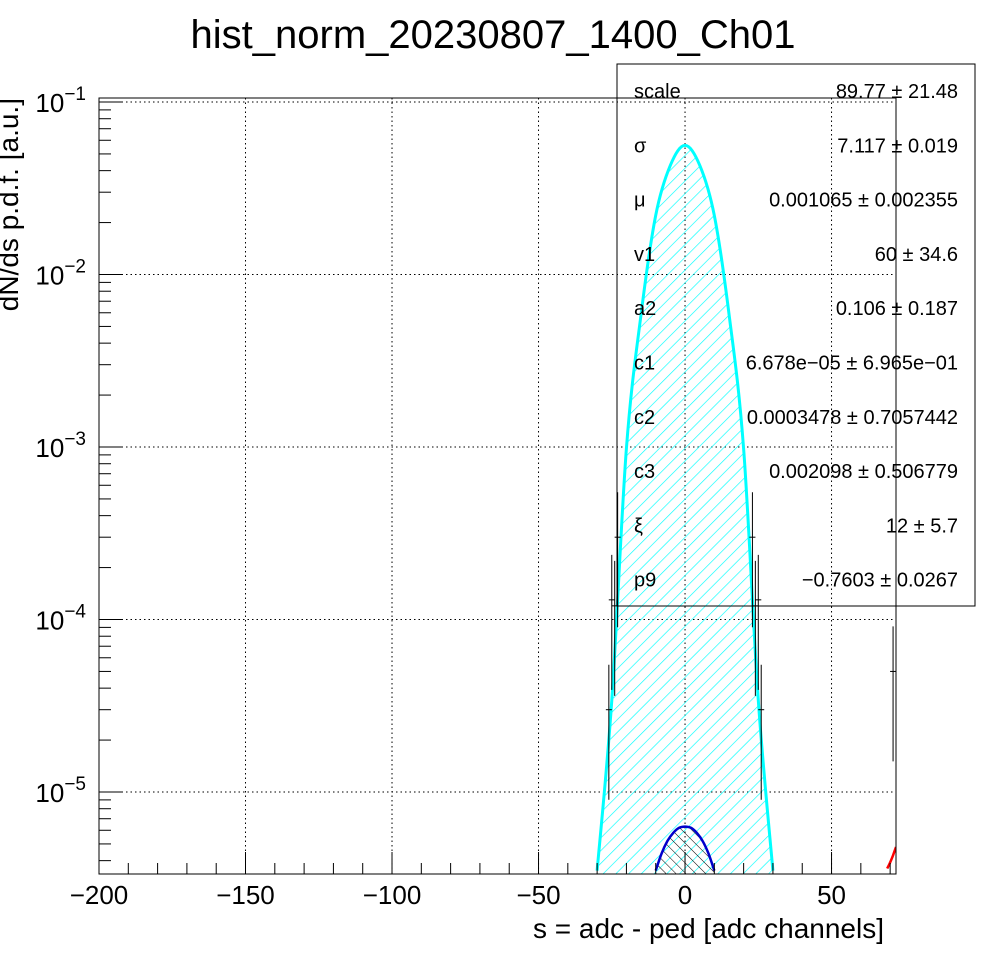  What do you see at coordinates (458, 895) in the screenshot?
I see `x-tick-labels: −200 −150 −100 −50 0 50` at bounding box center [458, 895].